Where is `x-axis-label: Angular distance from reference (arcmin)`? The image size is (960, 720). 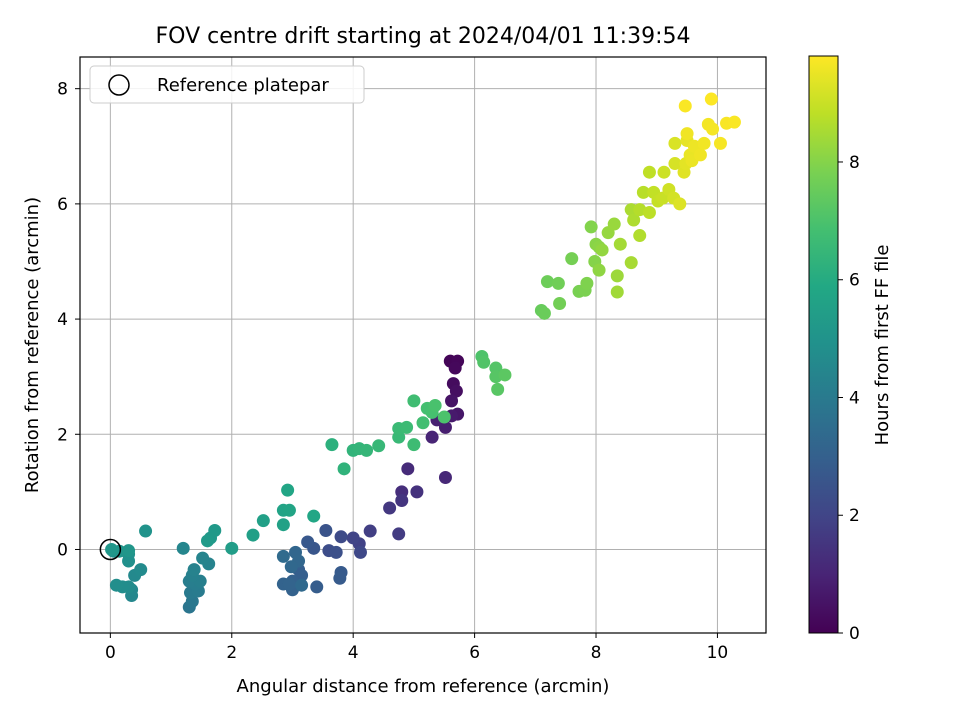 x-axis-label: Angular distance from reference (arcmin) is located at coordinates (423, 686).